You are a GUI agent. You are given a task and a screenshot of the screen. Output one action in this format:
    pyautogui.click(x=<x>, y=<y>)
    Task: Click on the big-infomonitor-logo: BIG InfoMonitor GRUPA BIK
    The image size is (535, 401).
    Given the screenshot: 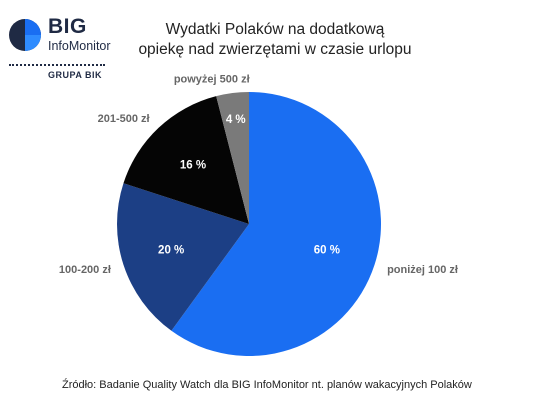 What is the action you would take?
    pyautogui.click(x=63, y=44)
    